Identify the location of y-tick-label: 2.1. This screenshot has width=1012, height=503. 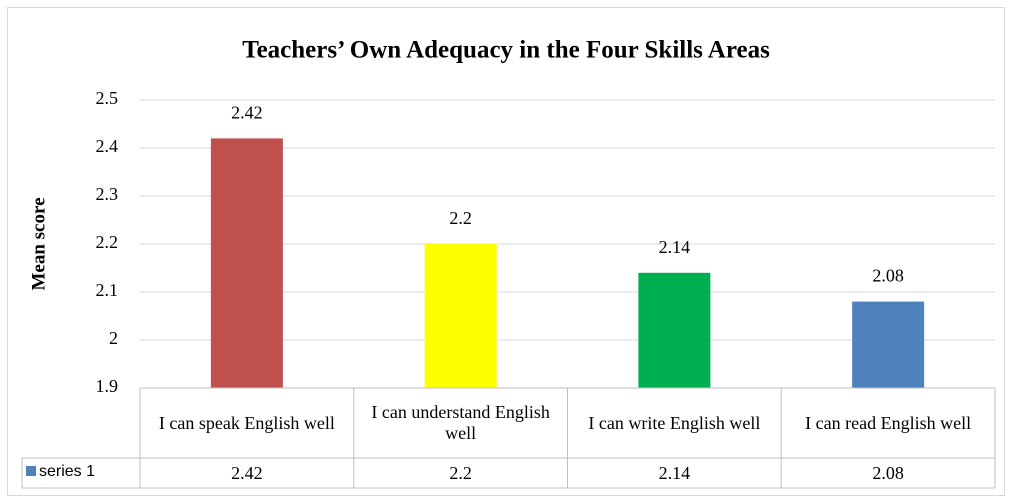
(107, 290).